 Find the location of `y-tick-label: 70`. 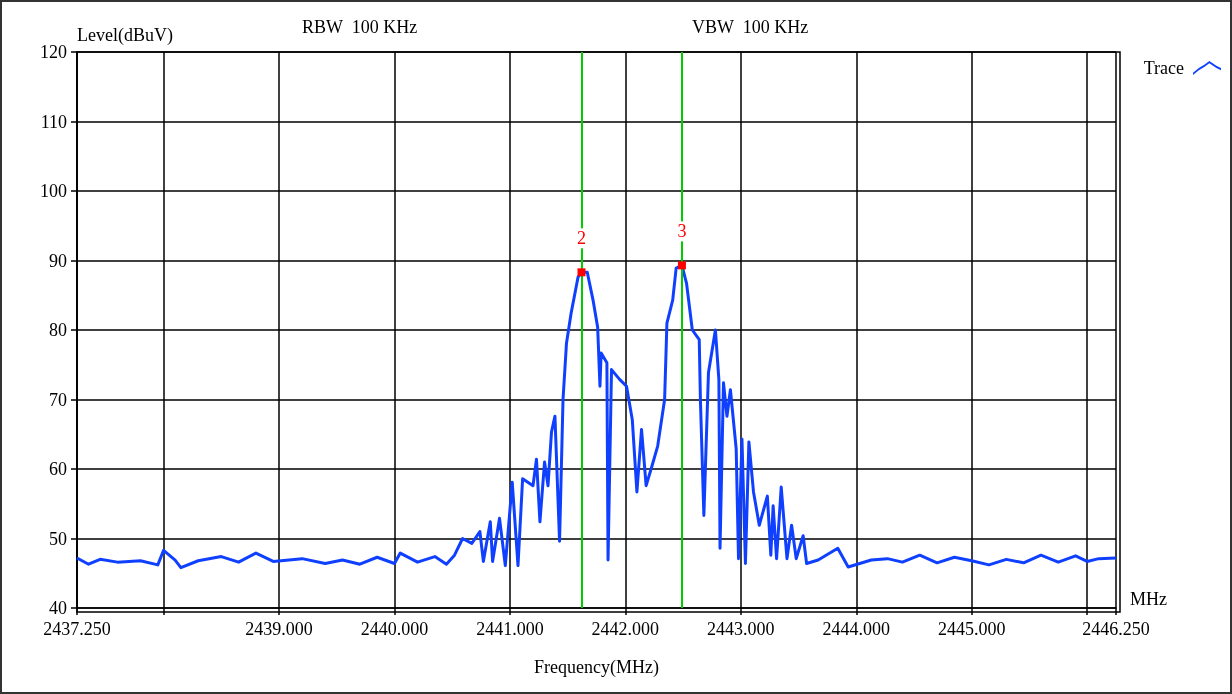

y-tick-label: 70 is located at coordinates (58, 399).